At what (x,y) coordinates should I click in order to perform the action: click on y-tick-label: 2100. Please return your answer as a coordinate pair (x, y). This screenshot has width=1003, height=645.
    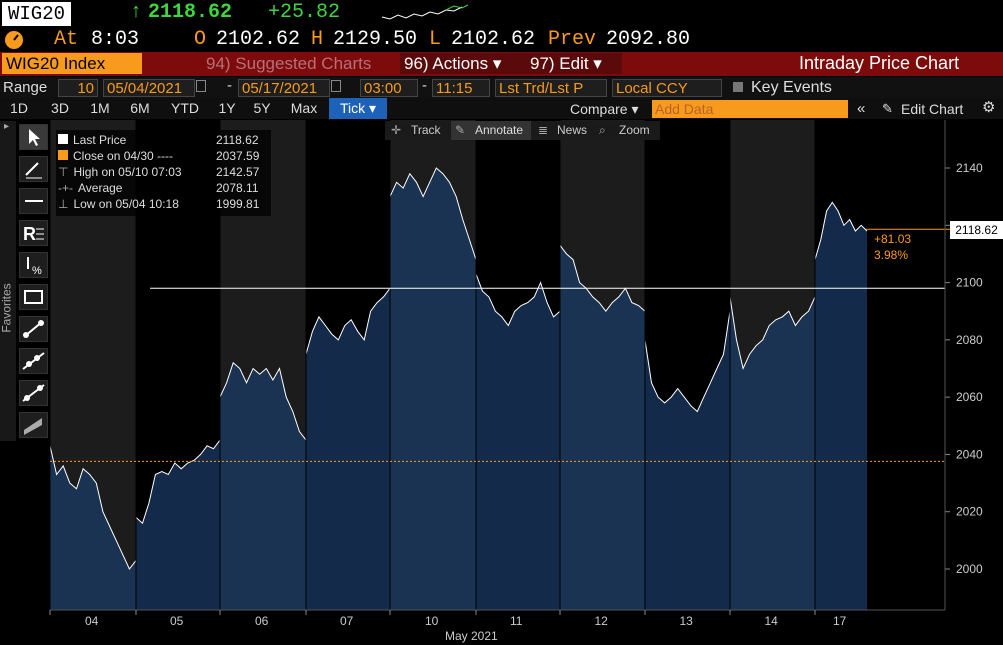
    Looking at the image, I should click on (969, 283).